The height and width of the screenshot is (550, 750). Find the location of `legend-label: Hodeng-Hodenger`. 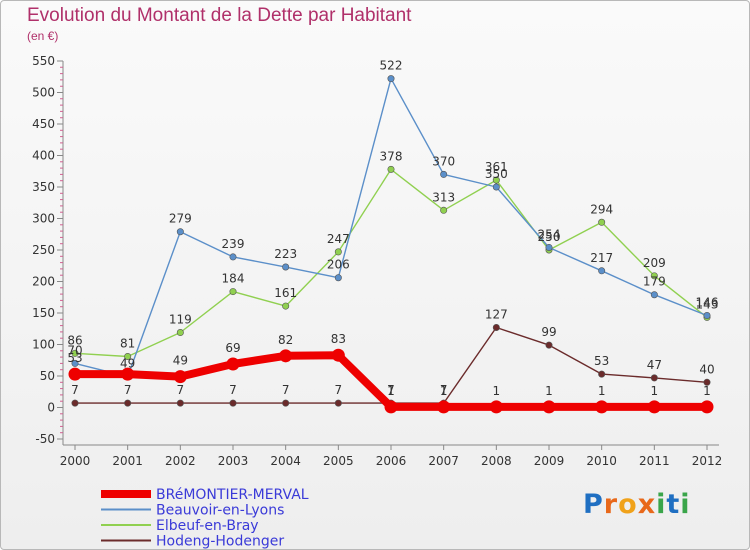

legend-label: Hodeng-Hodenger is located at coordinates (220, 542).